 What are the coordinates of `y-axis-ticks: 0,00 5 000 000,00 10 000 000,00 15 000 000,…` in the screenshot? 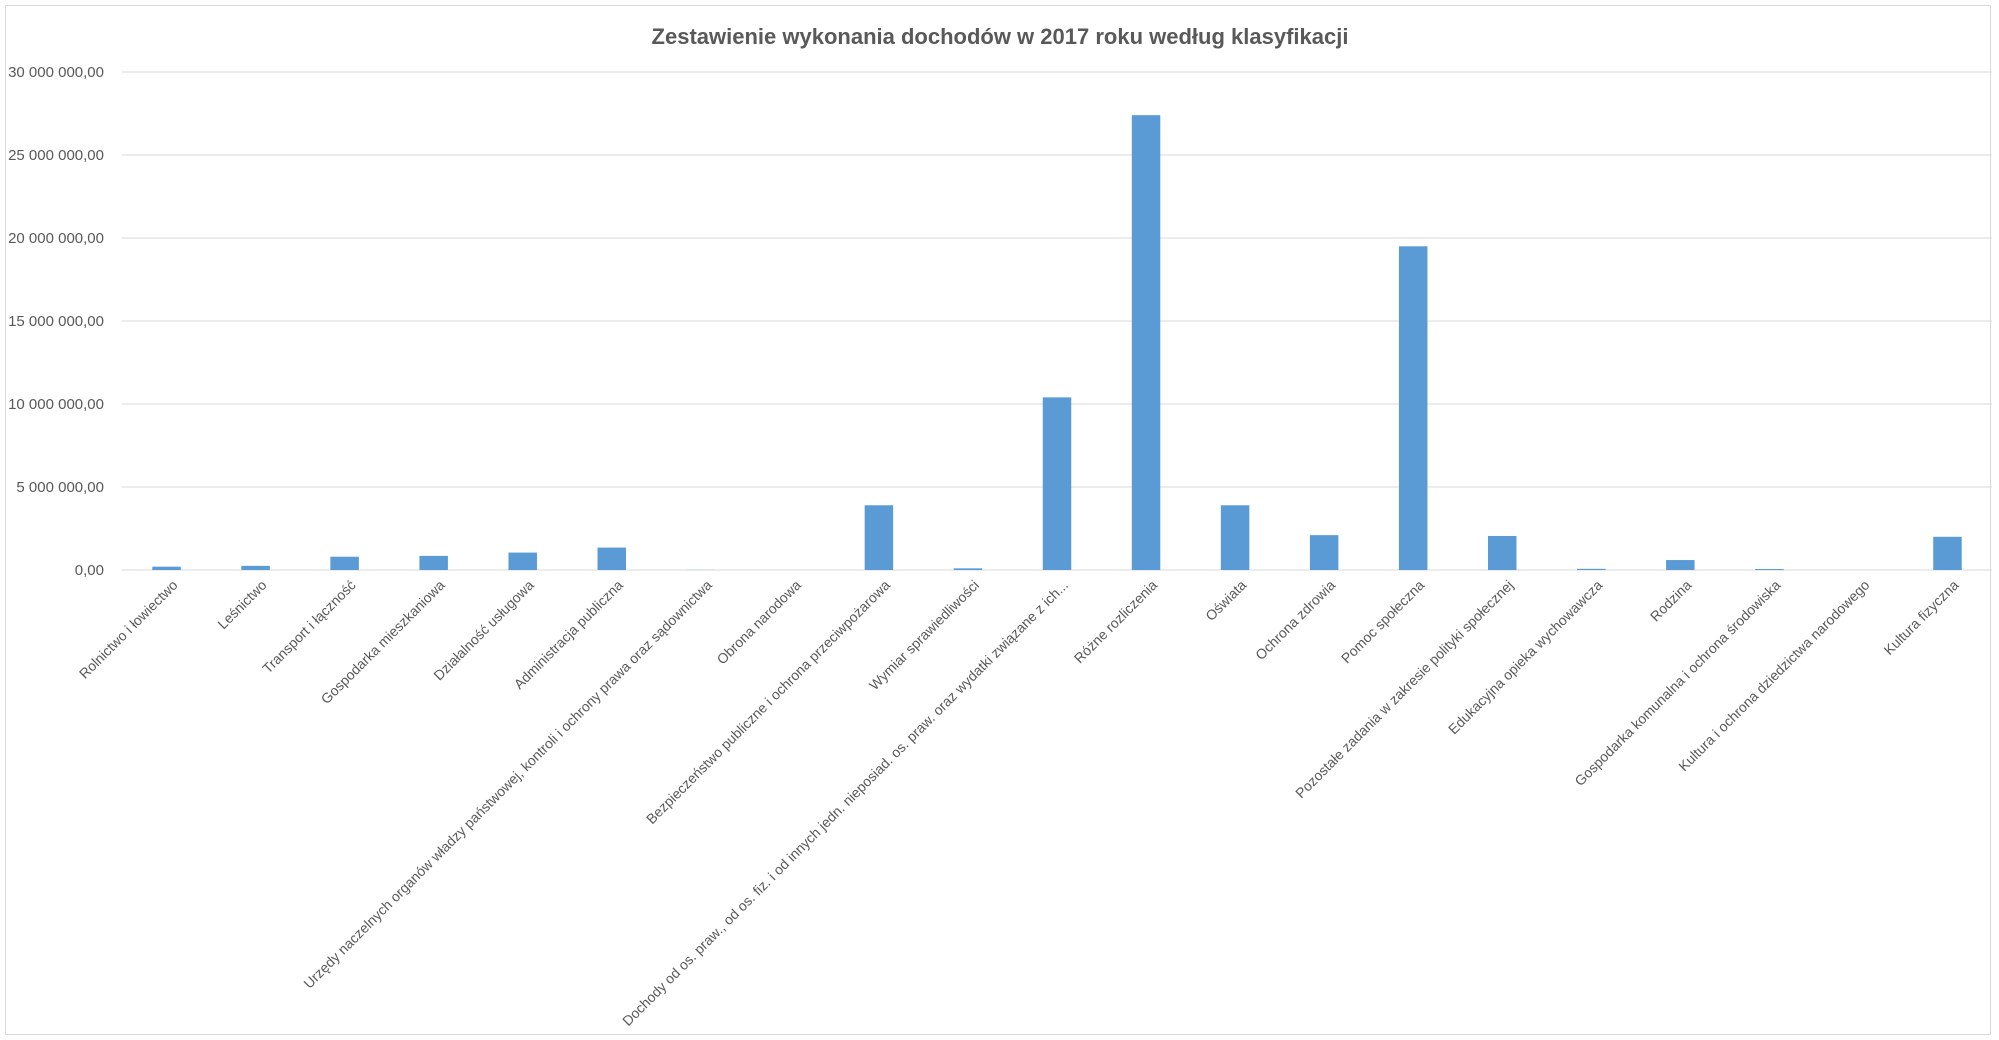 It's located at (56, 321).